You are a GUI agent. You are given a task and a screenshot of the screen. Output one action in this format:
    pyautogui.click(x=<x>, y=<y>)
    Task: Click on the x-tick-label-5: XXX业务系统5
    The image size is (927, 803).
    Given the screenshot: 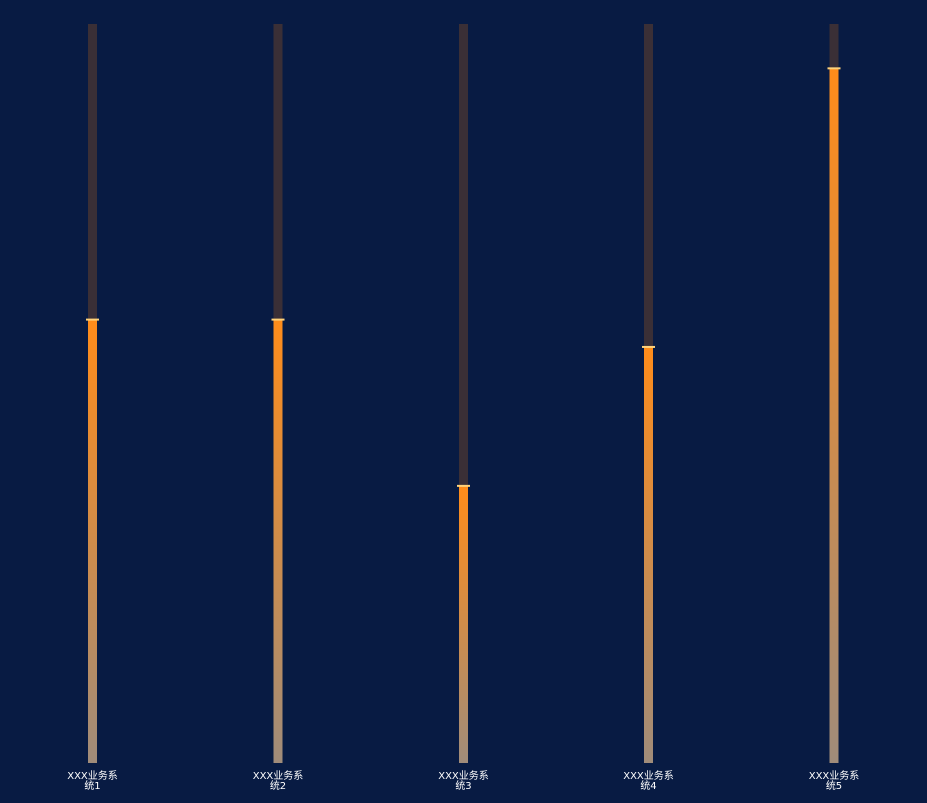 What is the action you would take?
    pyautogui.click(x=834, y=780)
    